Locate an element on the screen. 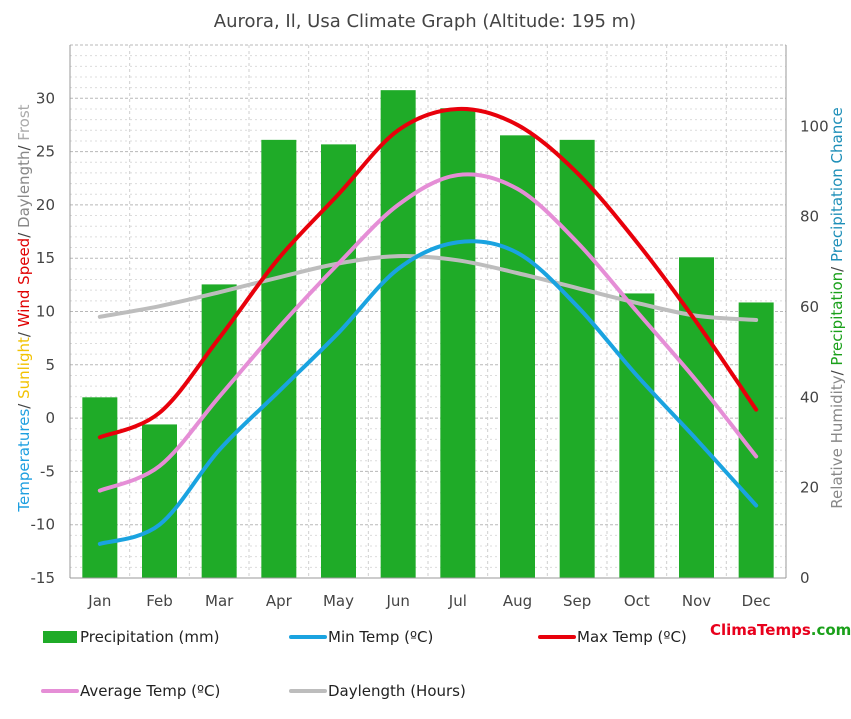 This screenshot has width=851, height=719. precipitation-bar-apr is located at coordinates (279, 358).